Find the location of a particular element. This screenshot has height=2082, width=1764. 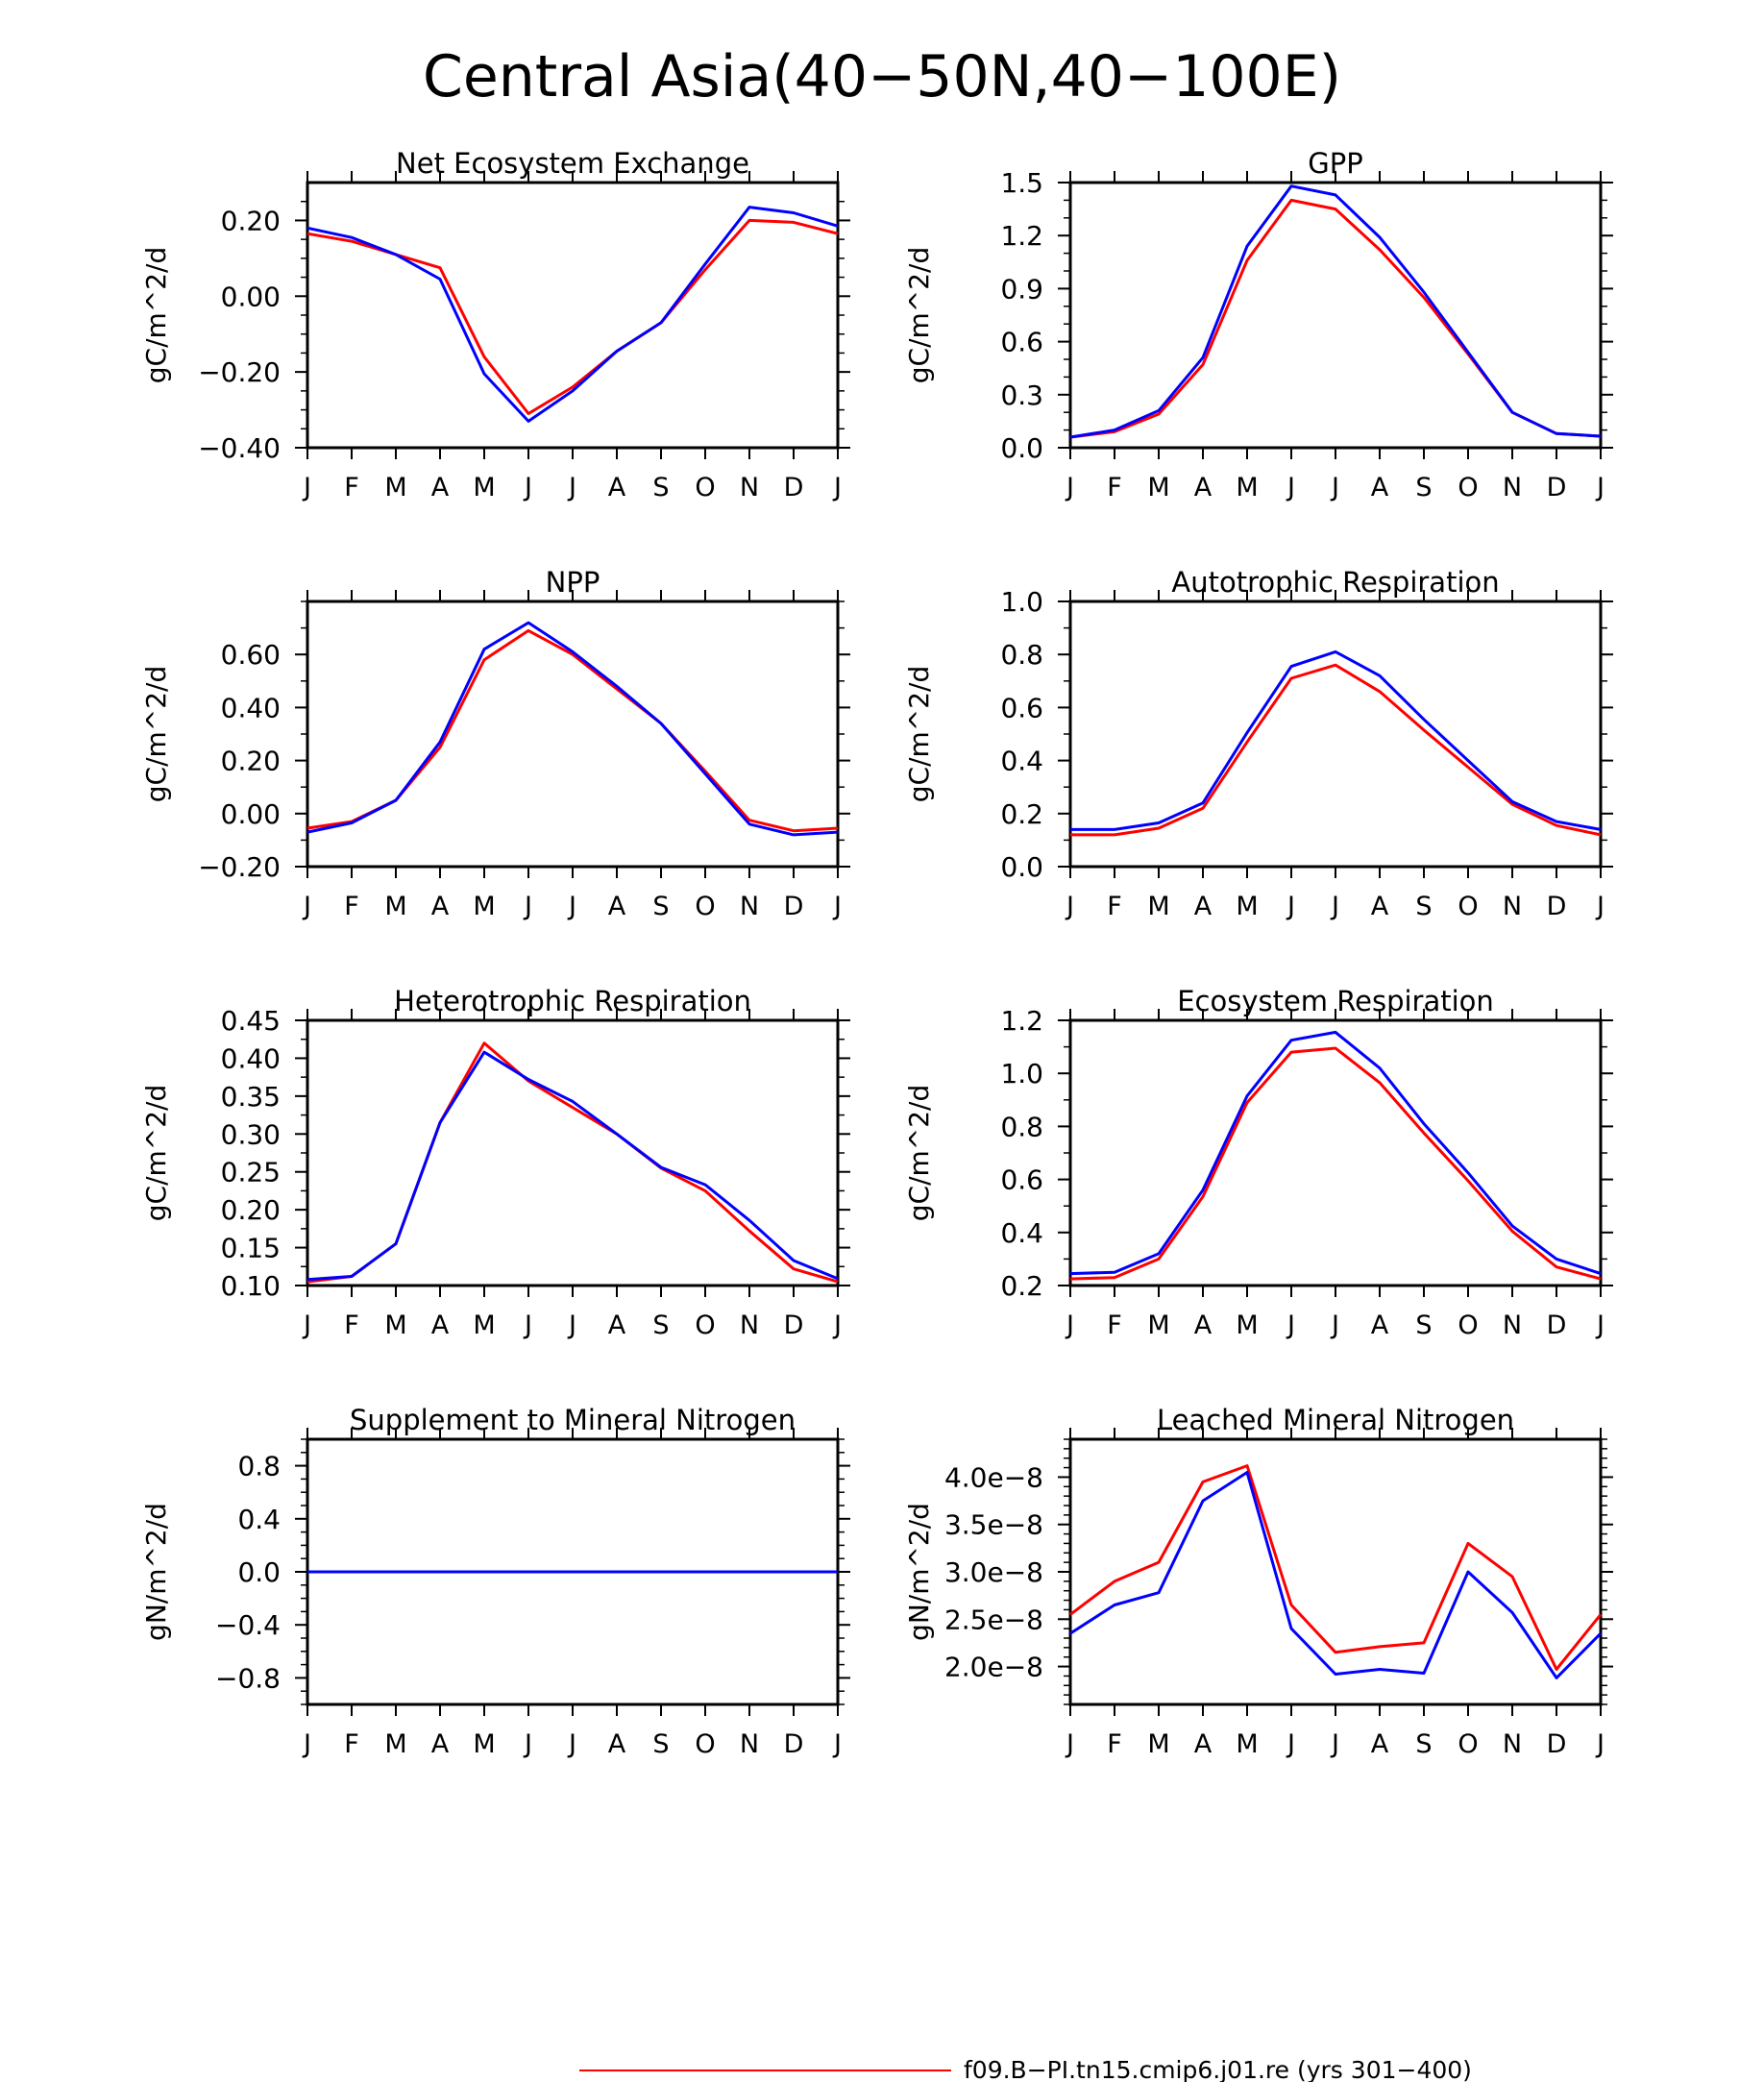

y-tick-label: 0.45 is located at coordinates (251, 1021).